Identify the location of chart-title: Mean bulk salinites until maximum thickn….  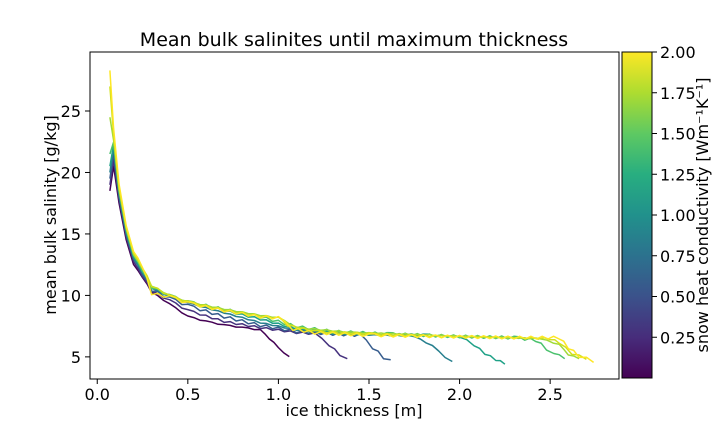
(354, 40).